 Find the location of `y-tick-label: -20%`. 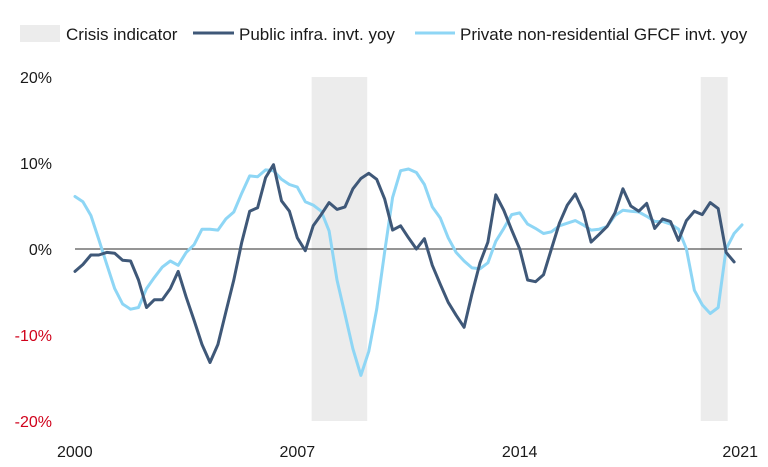

y-tick-label: -20% is located at coordinates (33, 422).